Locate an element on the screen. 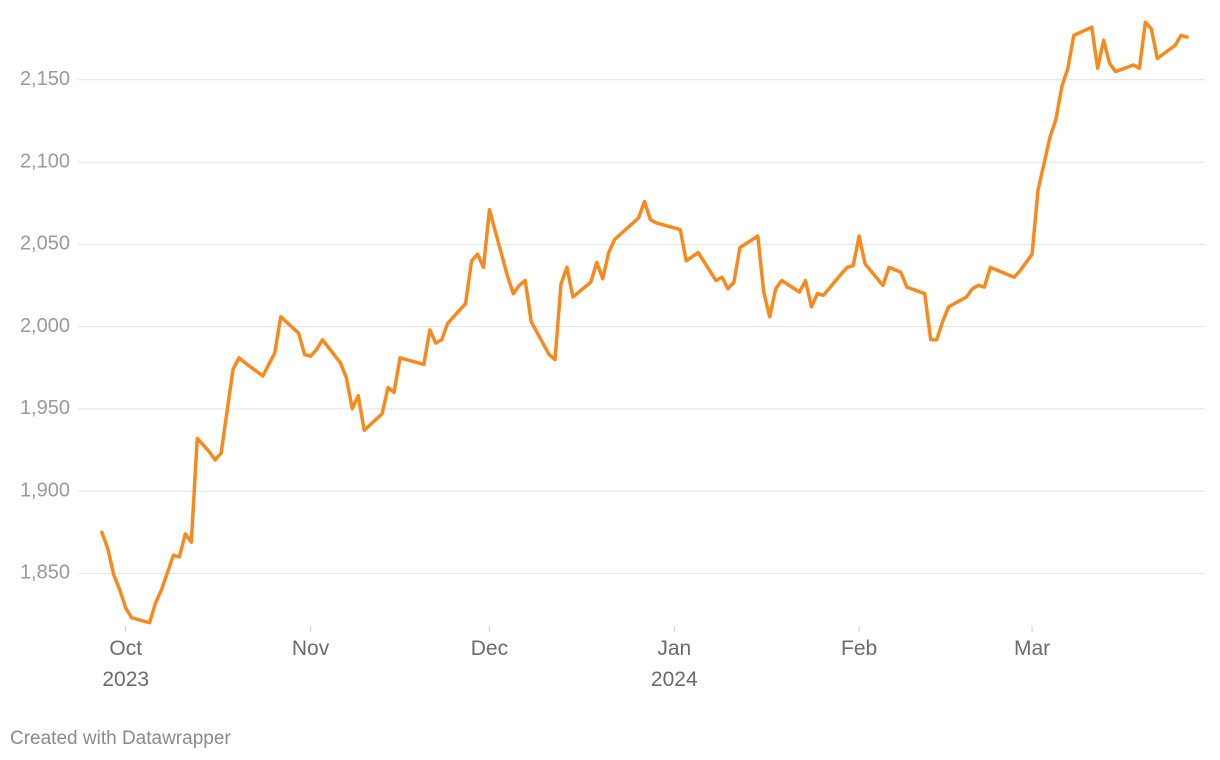 The width and height of the screenshot is (1220, 760). credit: Created with Datawrapper is located at coordinates (120, 738).